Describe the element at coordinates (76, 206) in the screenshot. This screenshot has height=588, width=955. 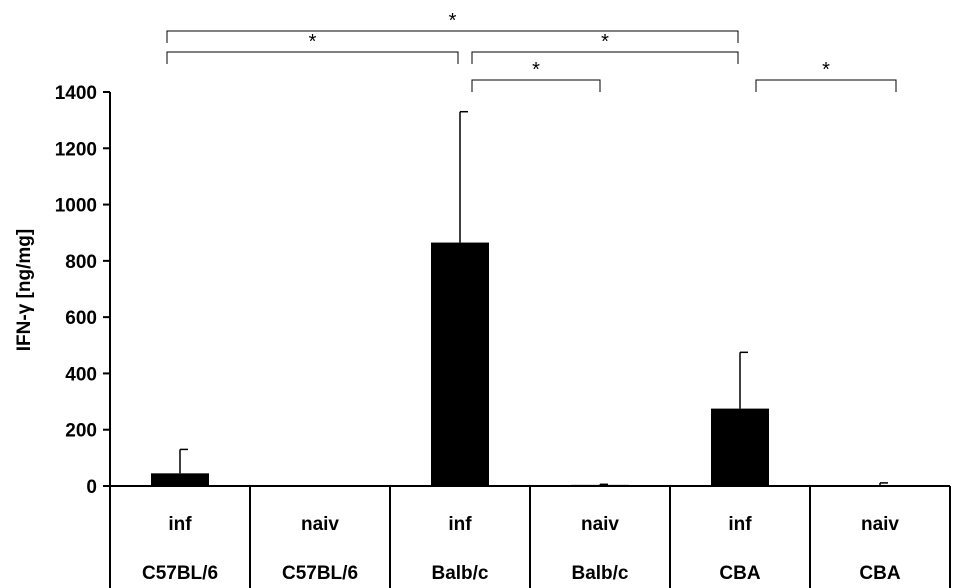
I see `y-tick-label: 1000` at that location.